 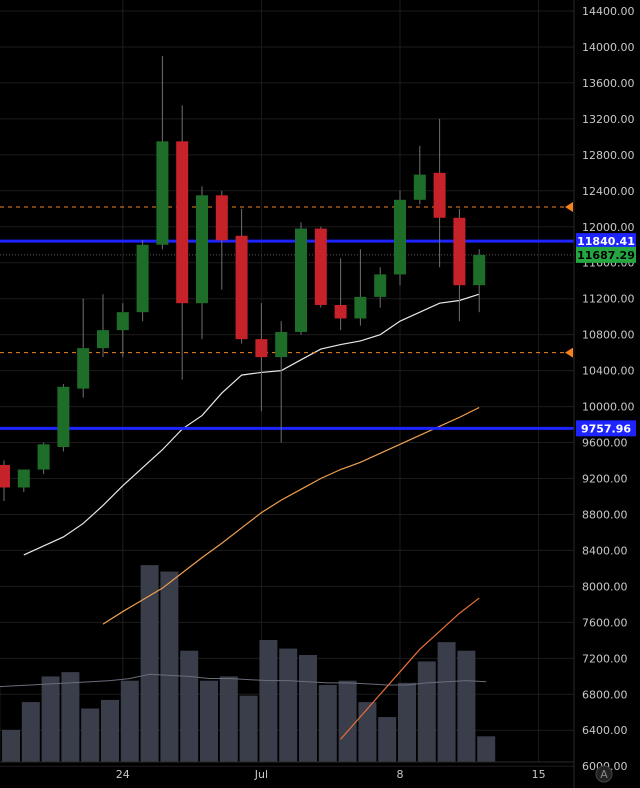 I want to click on time-axis: 24 Jul 8 15, so click(x=287, y=771).